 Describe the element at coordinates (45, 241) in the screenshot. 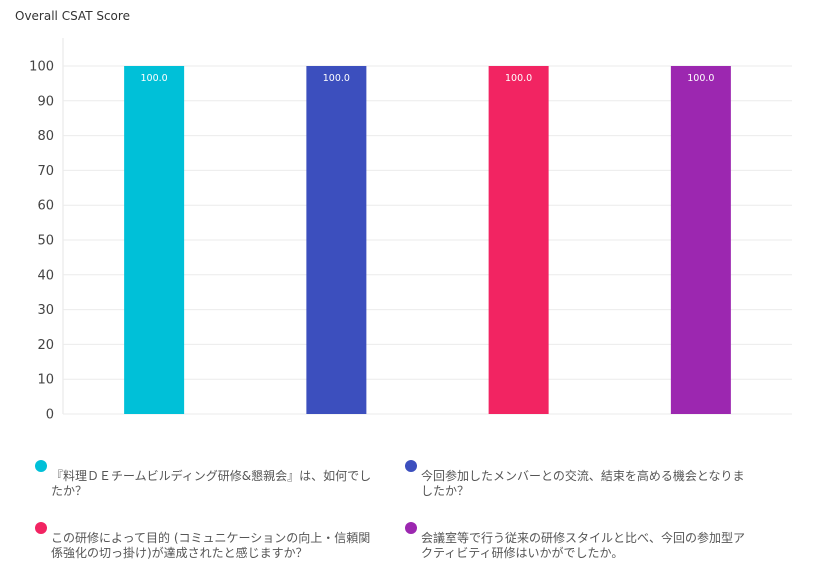

I see `y-tick-label: 50` at that location.